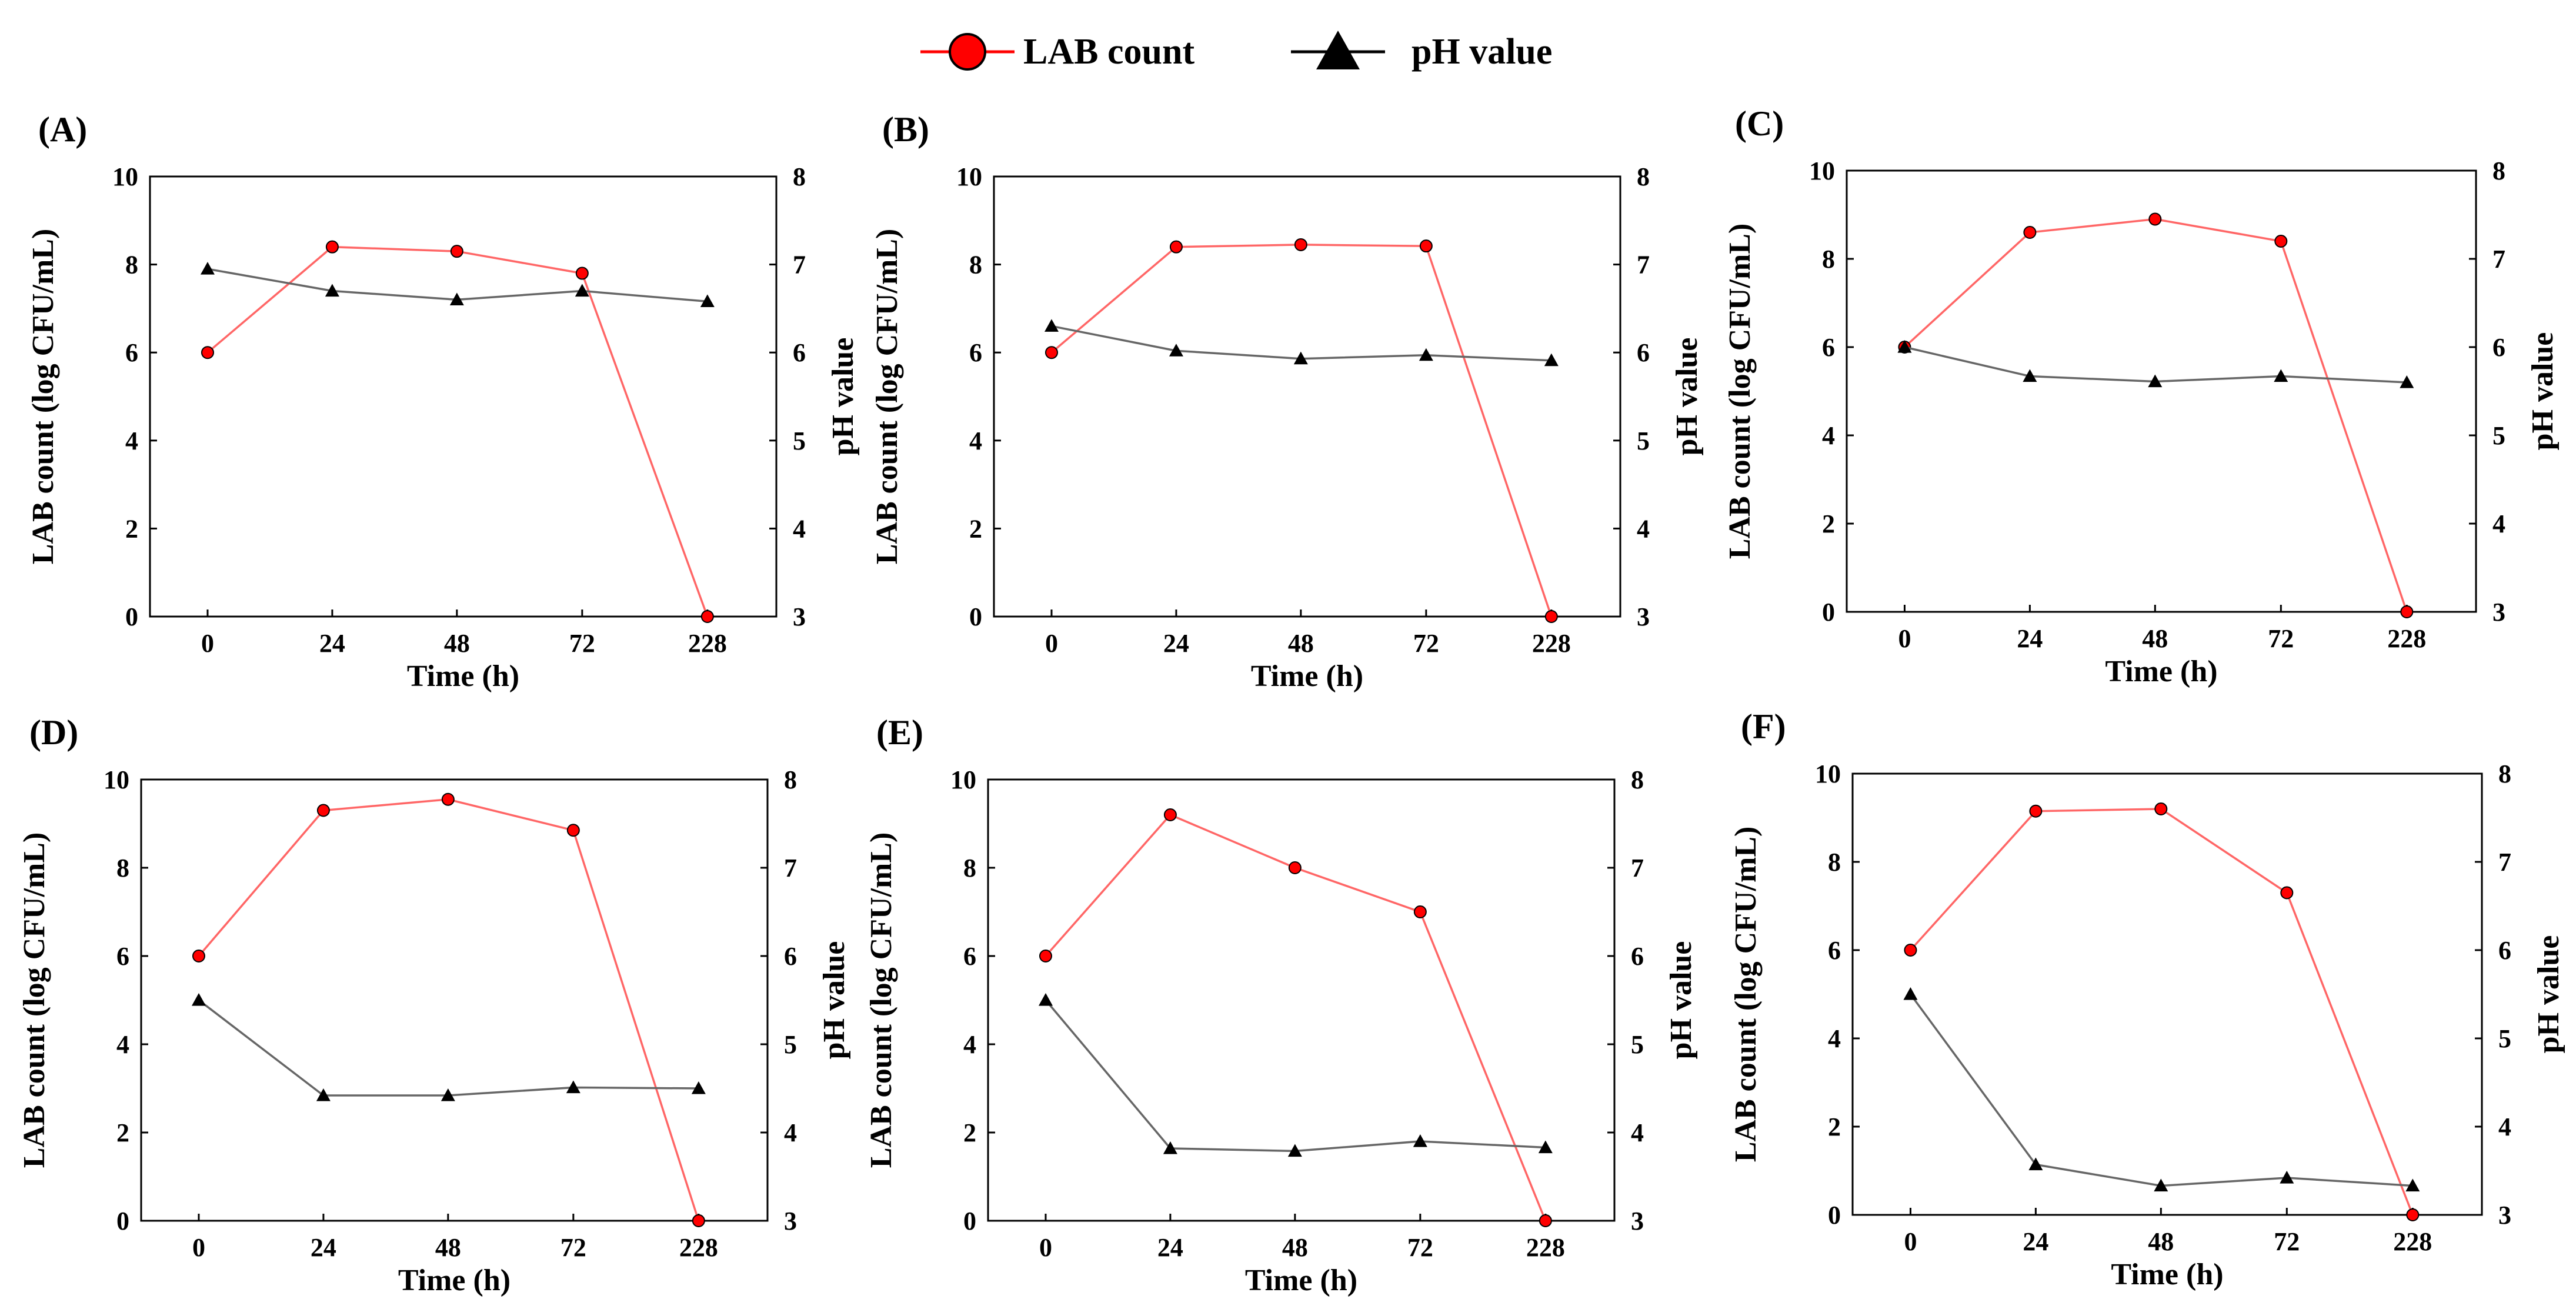 Image resolution: width=2576 pixels, height=1309 pixels. What do you see at coordinates (1338, 50) in the screenshot?
I see `legend-ph-marker` at bounding box center [1338, 50].